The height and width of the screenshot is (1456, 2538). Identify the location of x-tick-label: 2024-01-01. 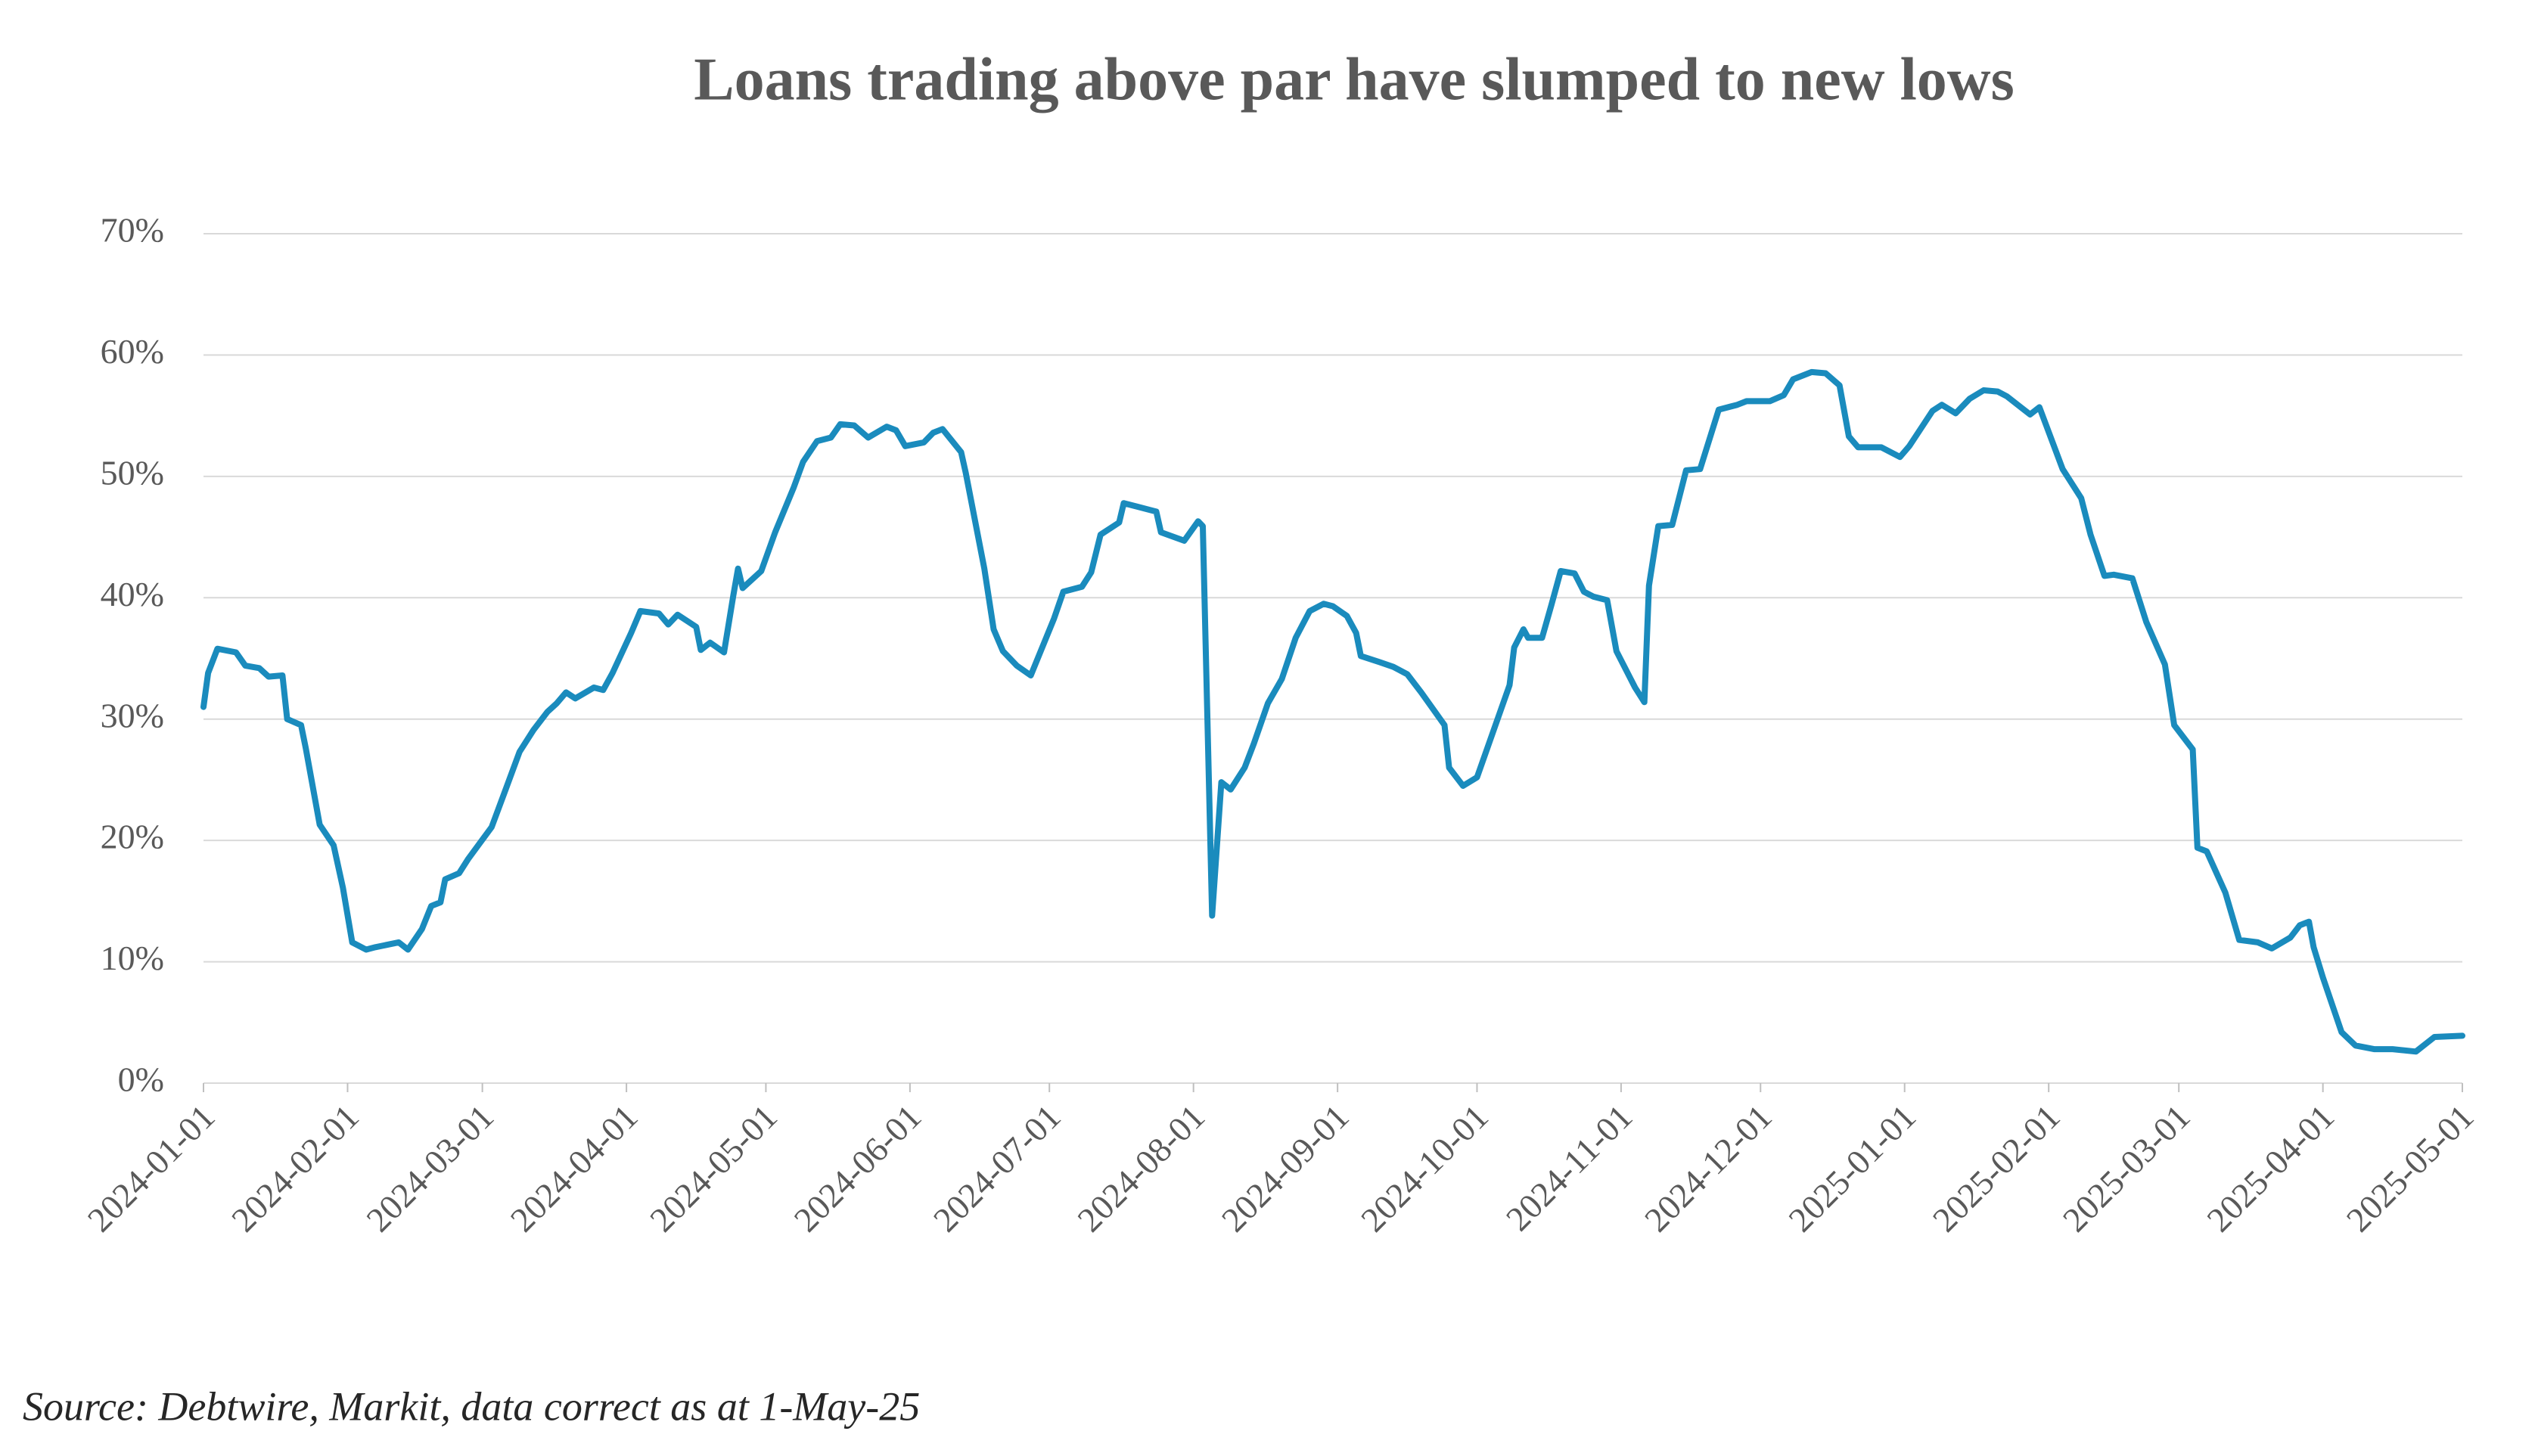
(151, 1168).